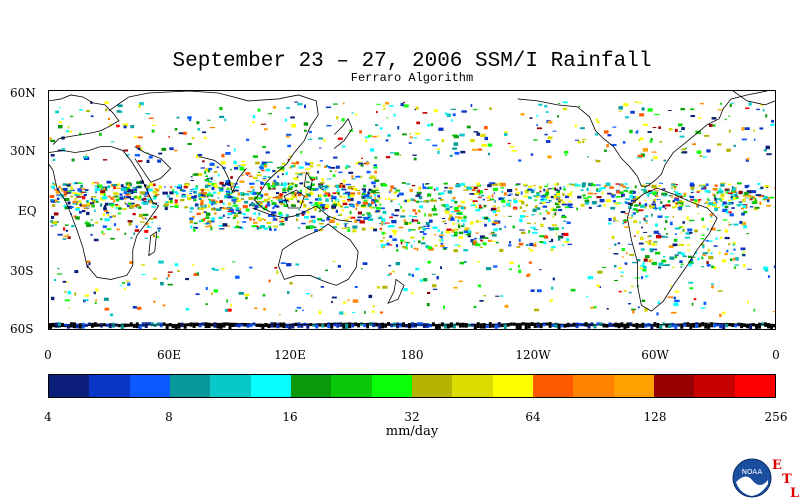  Describe the element at coordinates (412, 325) in the screenshot. I see `antarctica-coastline` at that location.